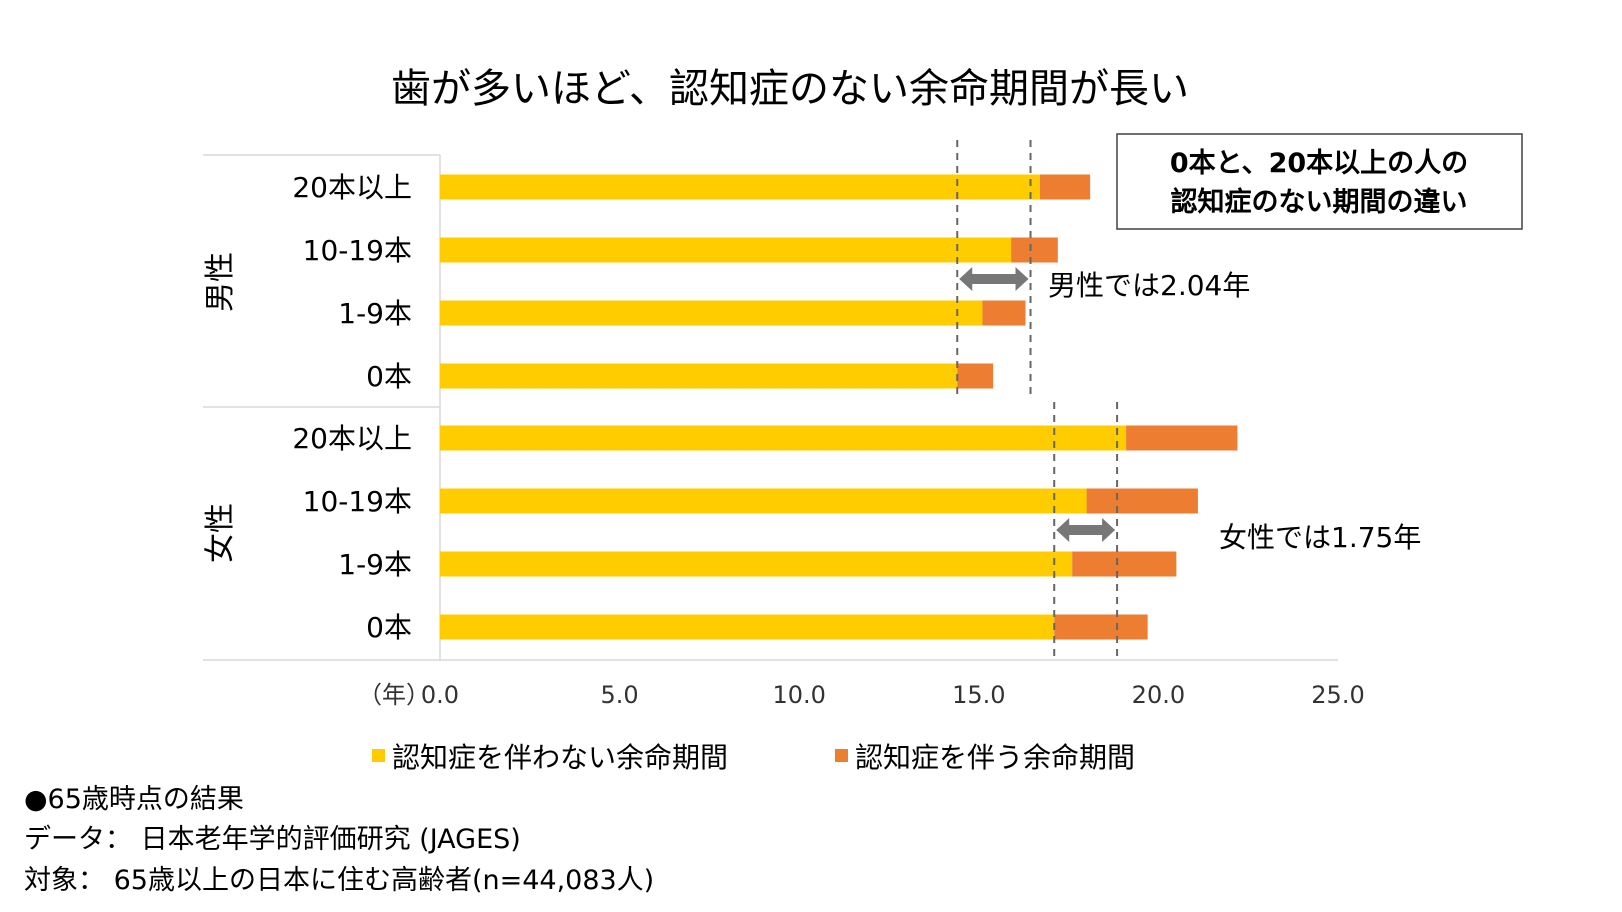  Describe the element at coordinates (1037, 404) in the screenshot. I see `difference-arrows` at that location.